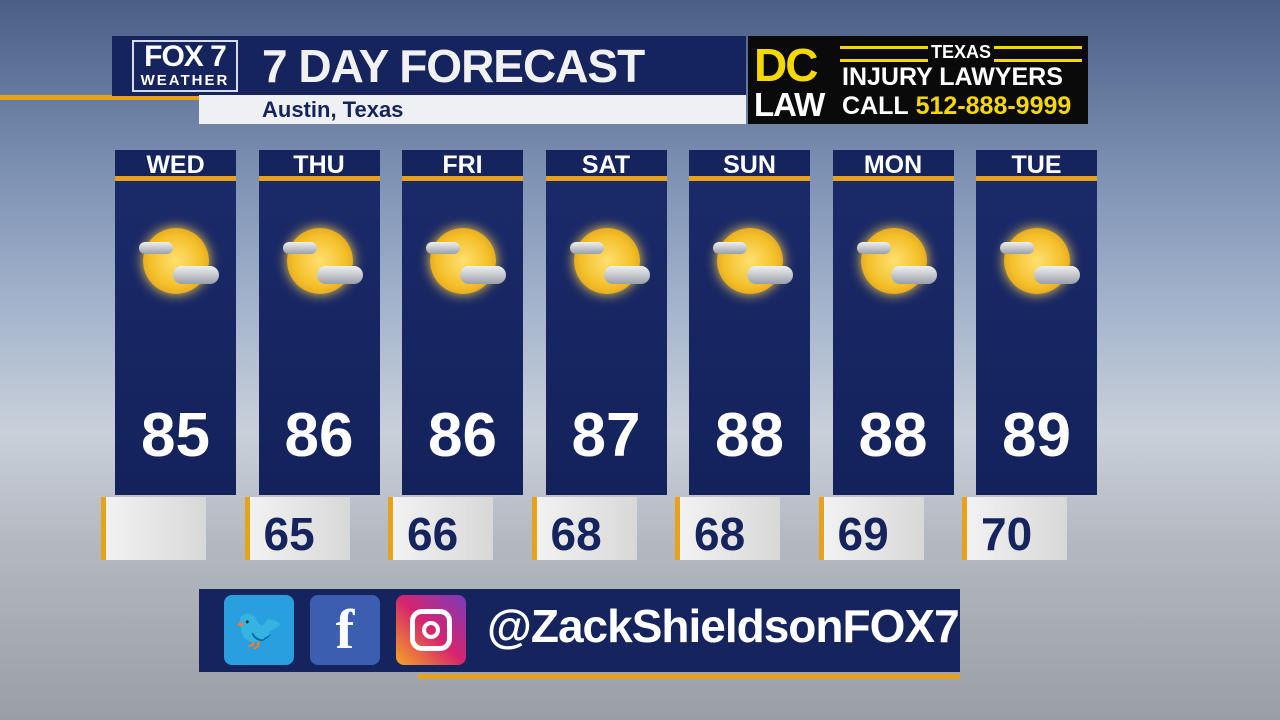  What do you see at coordinates (606, 165) in the screenshot?
I see `day-label: SAT` at bounding box center [606, 165].